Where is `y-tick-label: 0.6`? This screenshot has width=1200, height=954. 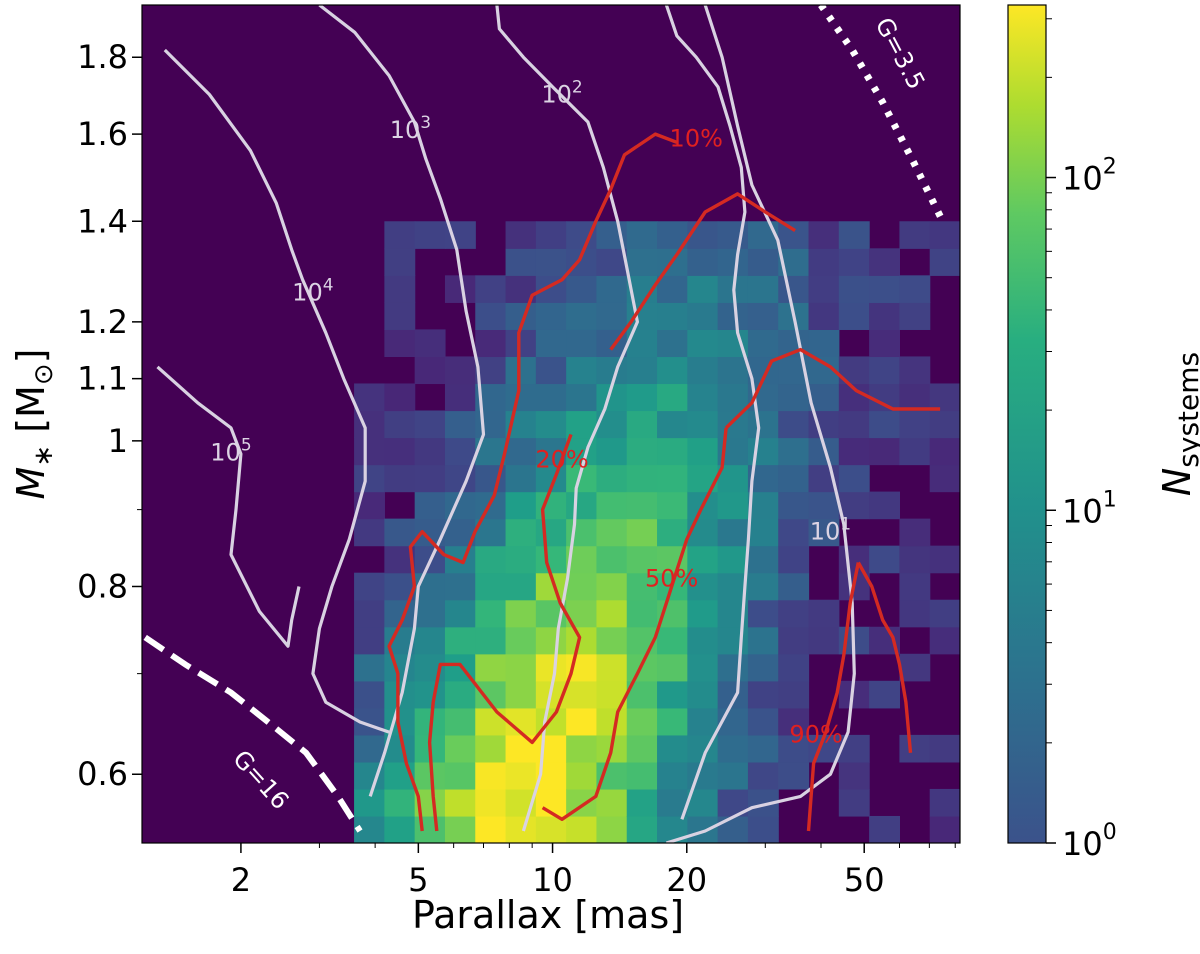 y-tick-label: 0.6 is located at coordinates (102, 774).